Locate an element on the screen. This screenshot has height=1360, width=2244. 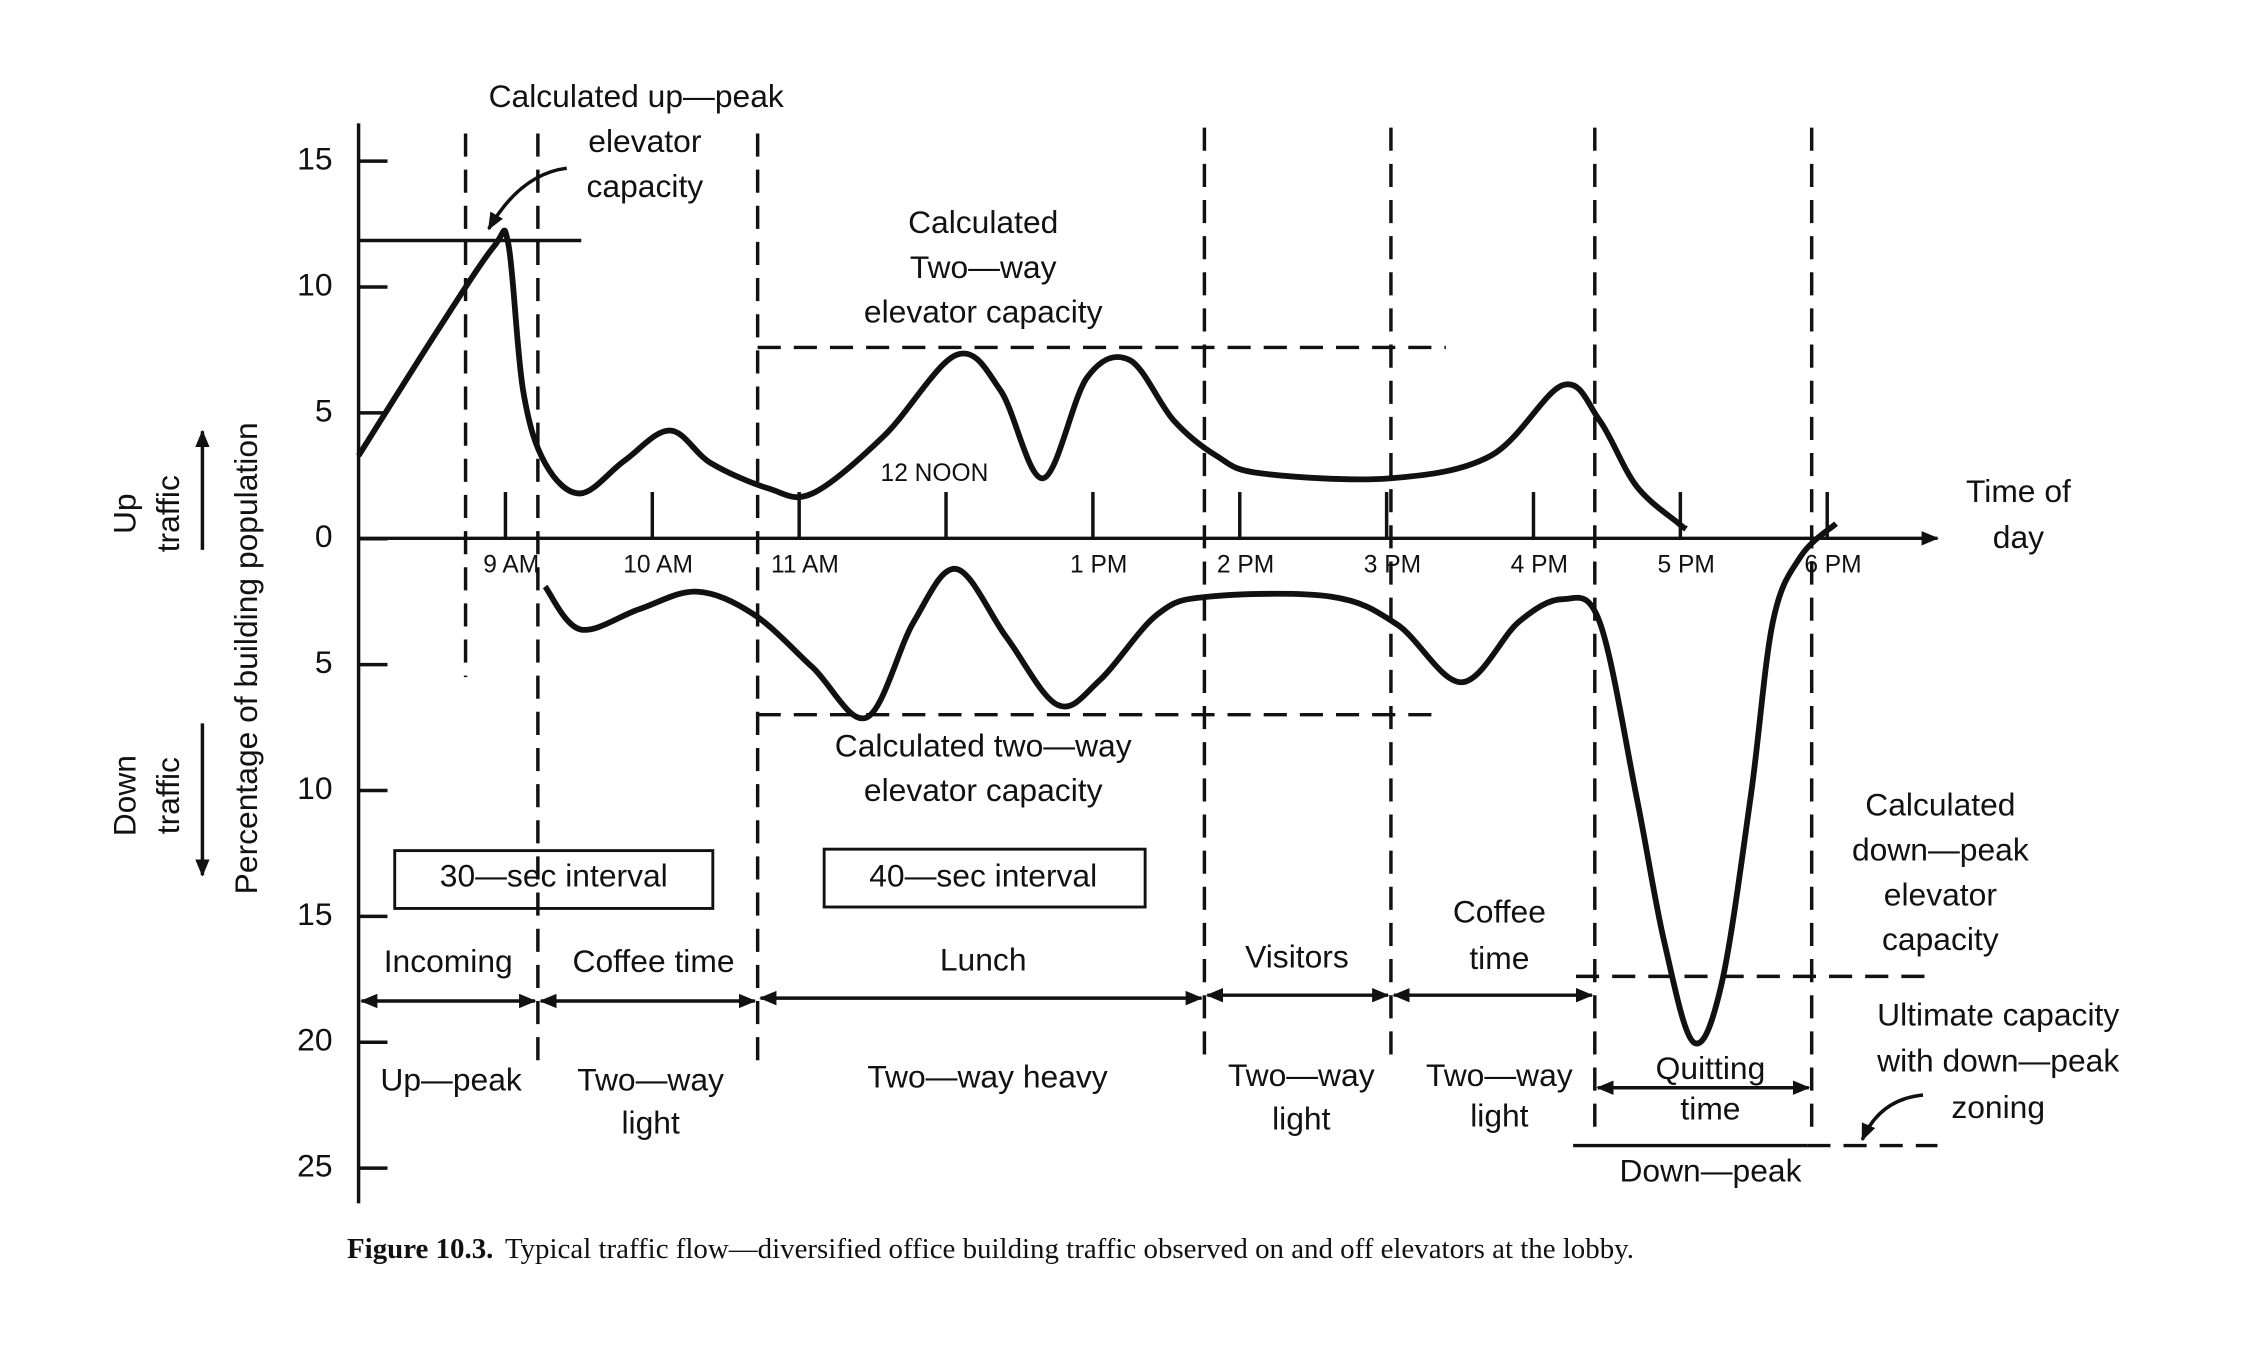
x-tick-label: 4 PM is located at coordinates (1539, 564).